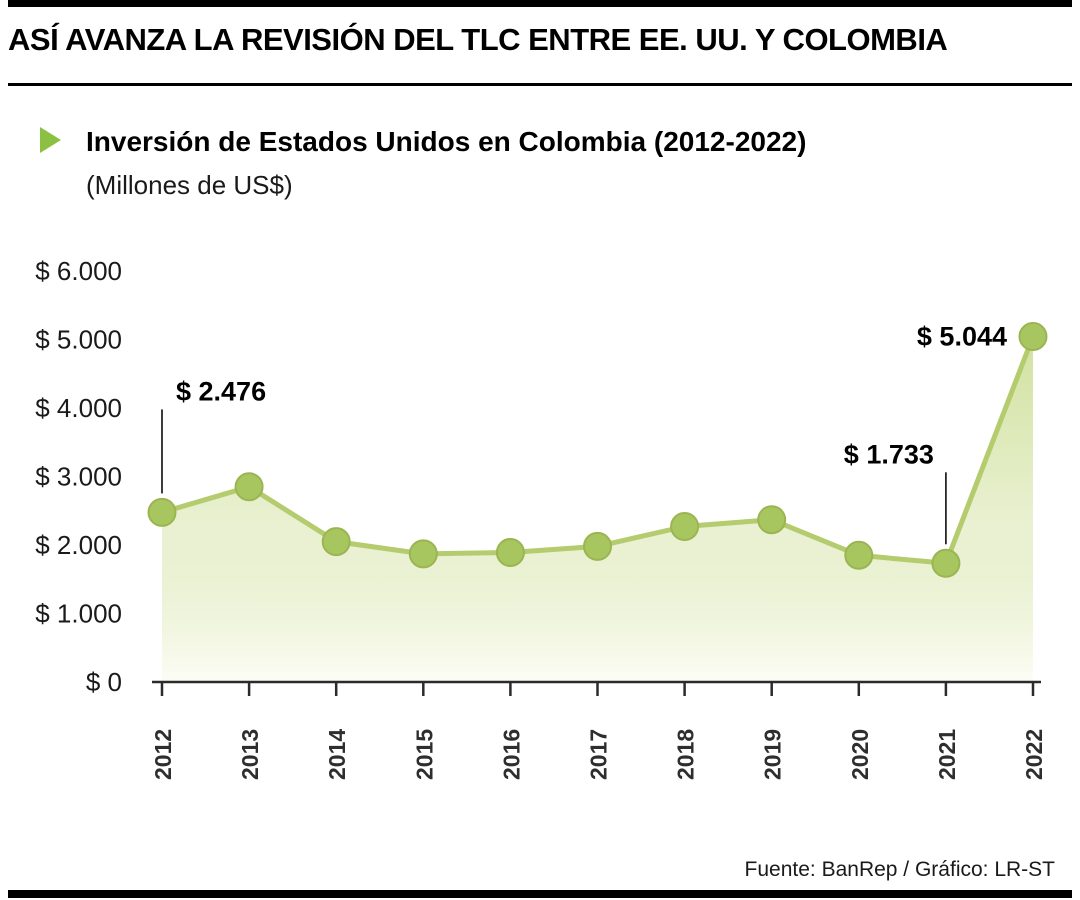 The width and height of the screenshot is (1080, 900). What do you see at coordinates (78, 271) in the screenshot?
I see `y-axis-label: $ 6.000` at bounding box center [78, 271].